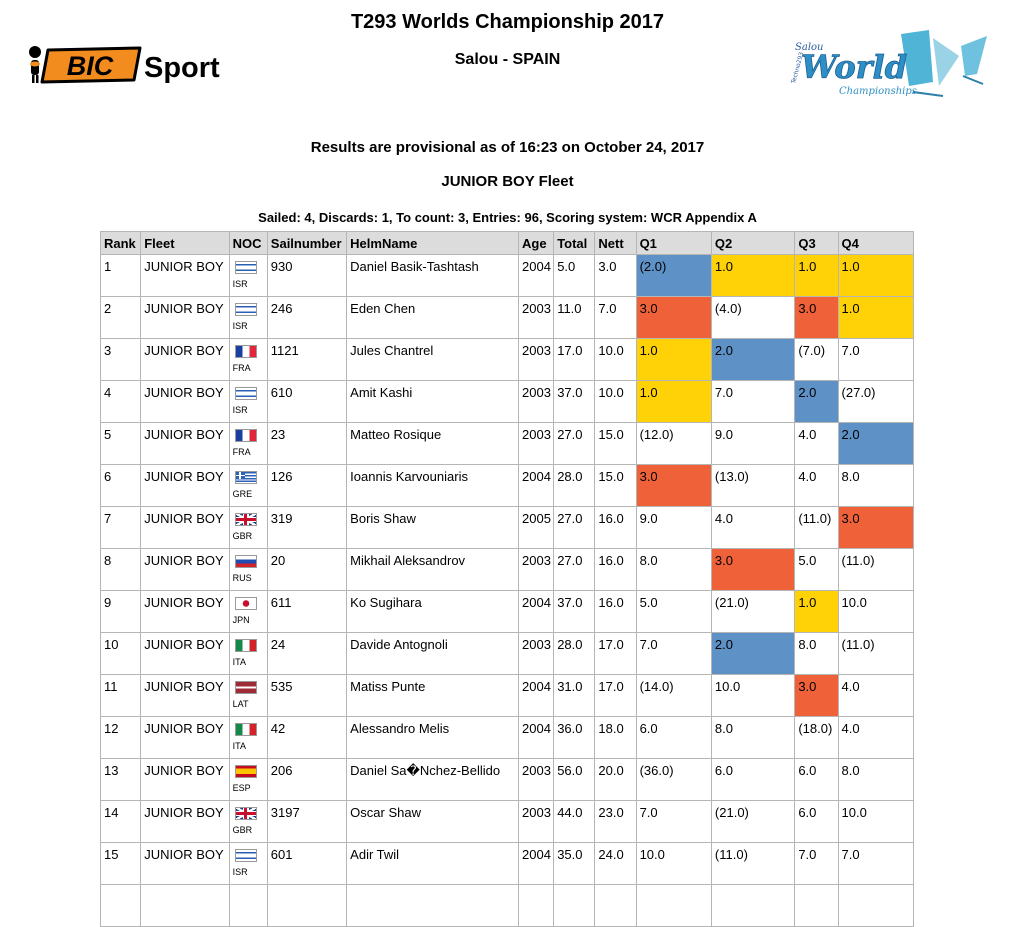 The height and width of the screenshot is (927, 1015). Describe the element at coordinates (816, 359) in the screenshot. I see `q3-cell: (7.0)` at that location.